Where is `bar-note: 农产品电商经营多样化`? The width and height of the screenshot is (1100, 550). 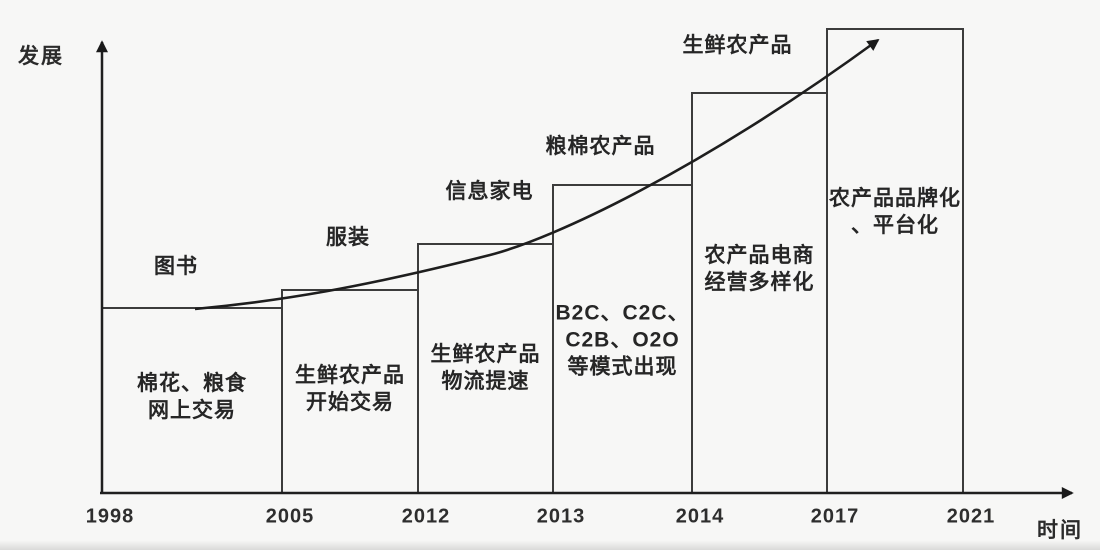 bar-note: 农产品电商经营多样化 is located at coordinates (760, 269).